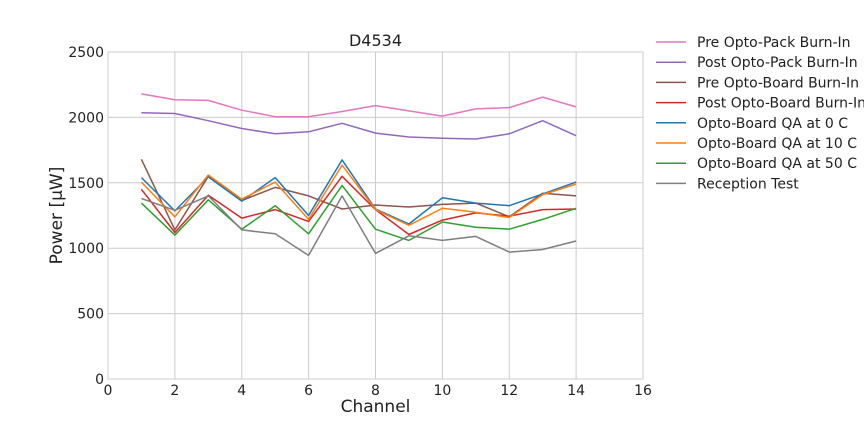  I want to click on x-axis: 0 2 4 6 8 10 12 14 16, so click(378, 391).